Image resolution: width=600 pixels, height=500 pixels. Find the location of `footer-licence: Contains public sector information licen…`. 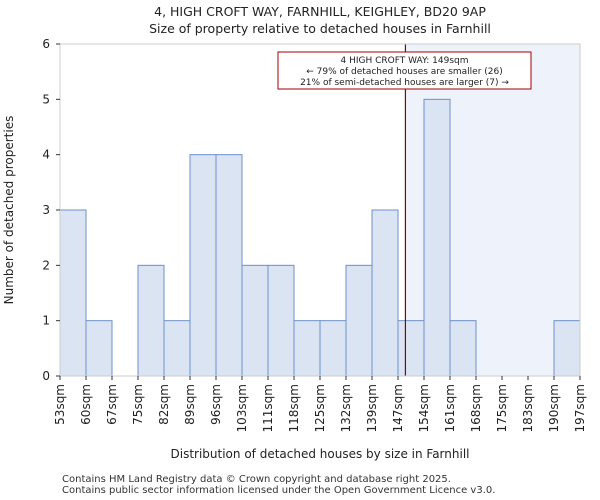

footer-licence: Contains public sector information licen… is located at coordinates (279, 490).